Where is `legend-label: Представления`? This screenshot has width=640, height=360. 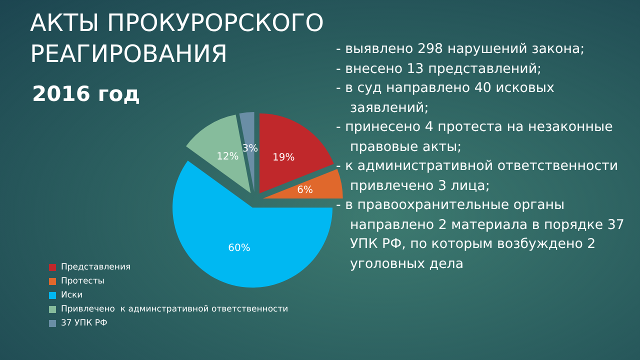 legend-label: Представления is located at coordinates (96, 267).